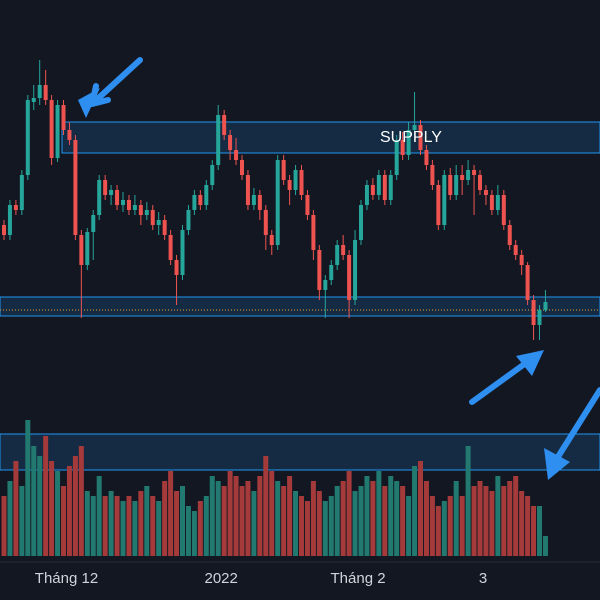 This screenshot has height=600, width=600. Describe the element at coordinates (501, 381) in the screenshot. I see `arrow` at that location.